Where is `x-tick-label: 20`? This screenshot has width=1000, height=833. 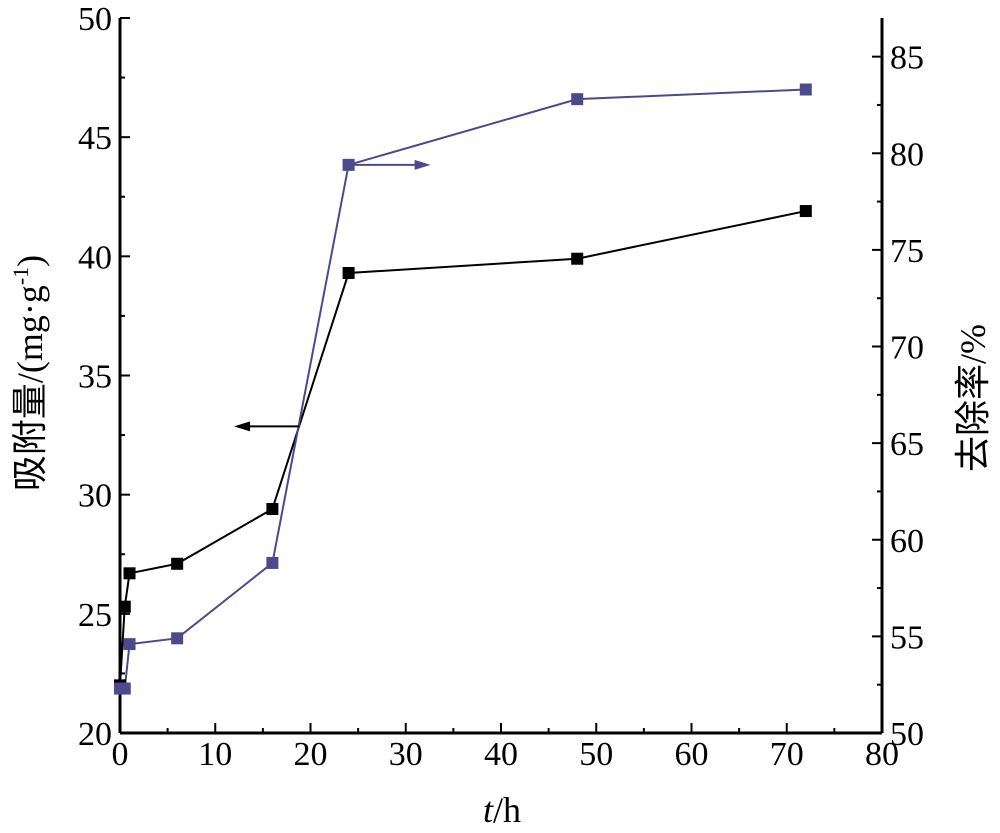 x-tick-label: 20 is located at coordinates (311, 754).